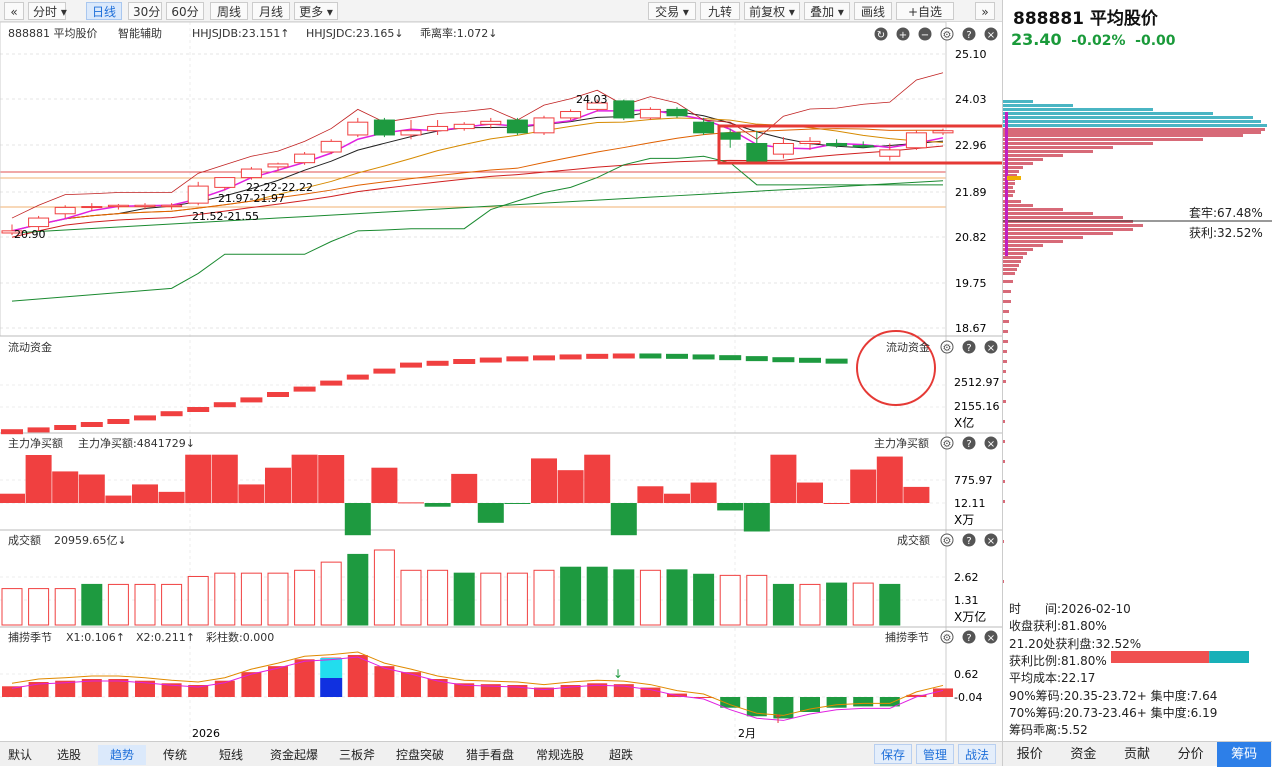 The height and width of the screenshot is (767, 1272). I want to click on period-tab-5: 月线, so click(271, 11).